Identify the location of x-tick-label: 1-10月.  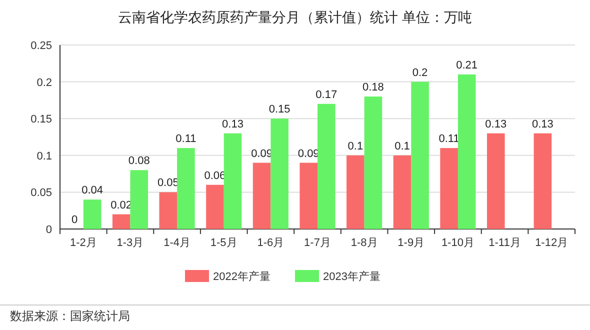
(457, 243).